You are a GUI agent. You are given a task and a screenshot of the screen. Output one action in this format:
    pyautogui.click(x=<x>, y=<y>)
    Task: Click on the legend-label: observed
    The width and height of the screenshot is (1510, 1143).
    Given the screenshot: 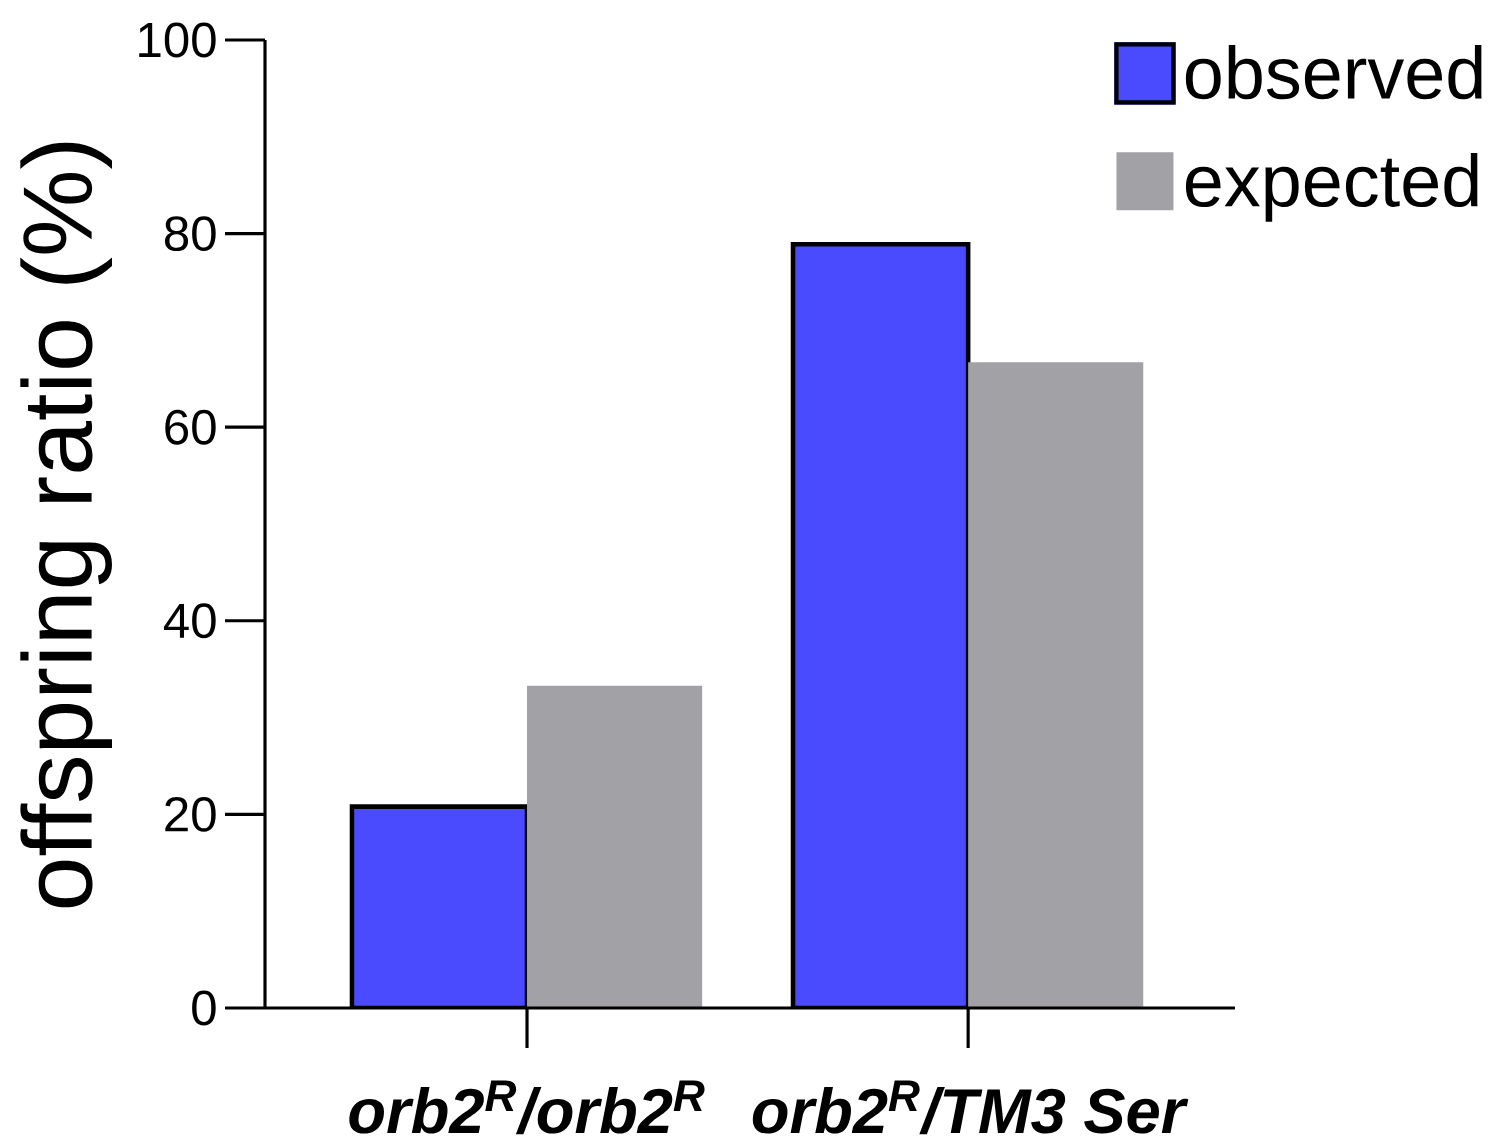 What is the action you would take?
    pyautogui.click(x=1333, y=72)
    